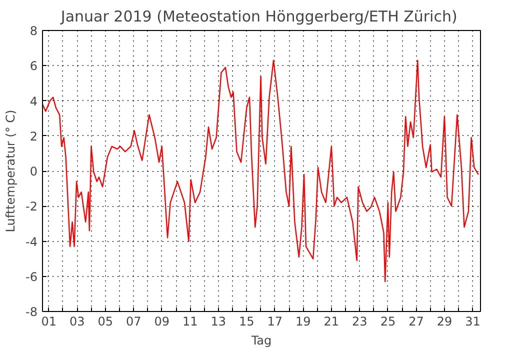 The image size is (530, 350). Describe the element at coordinates (388, 321) in the screenshot. I see `x-tick-label: 25` at that location.